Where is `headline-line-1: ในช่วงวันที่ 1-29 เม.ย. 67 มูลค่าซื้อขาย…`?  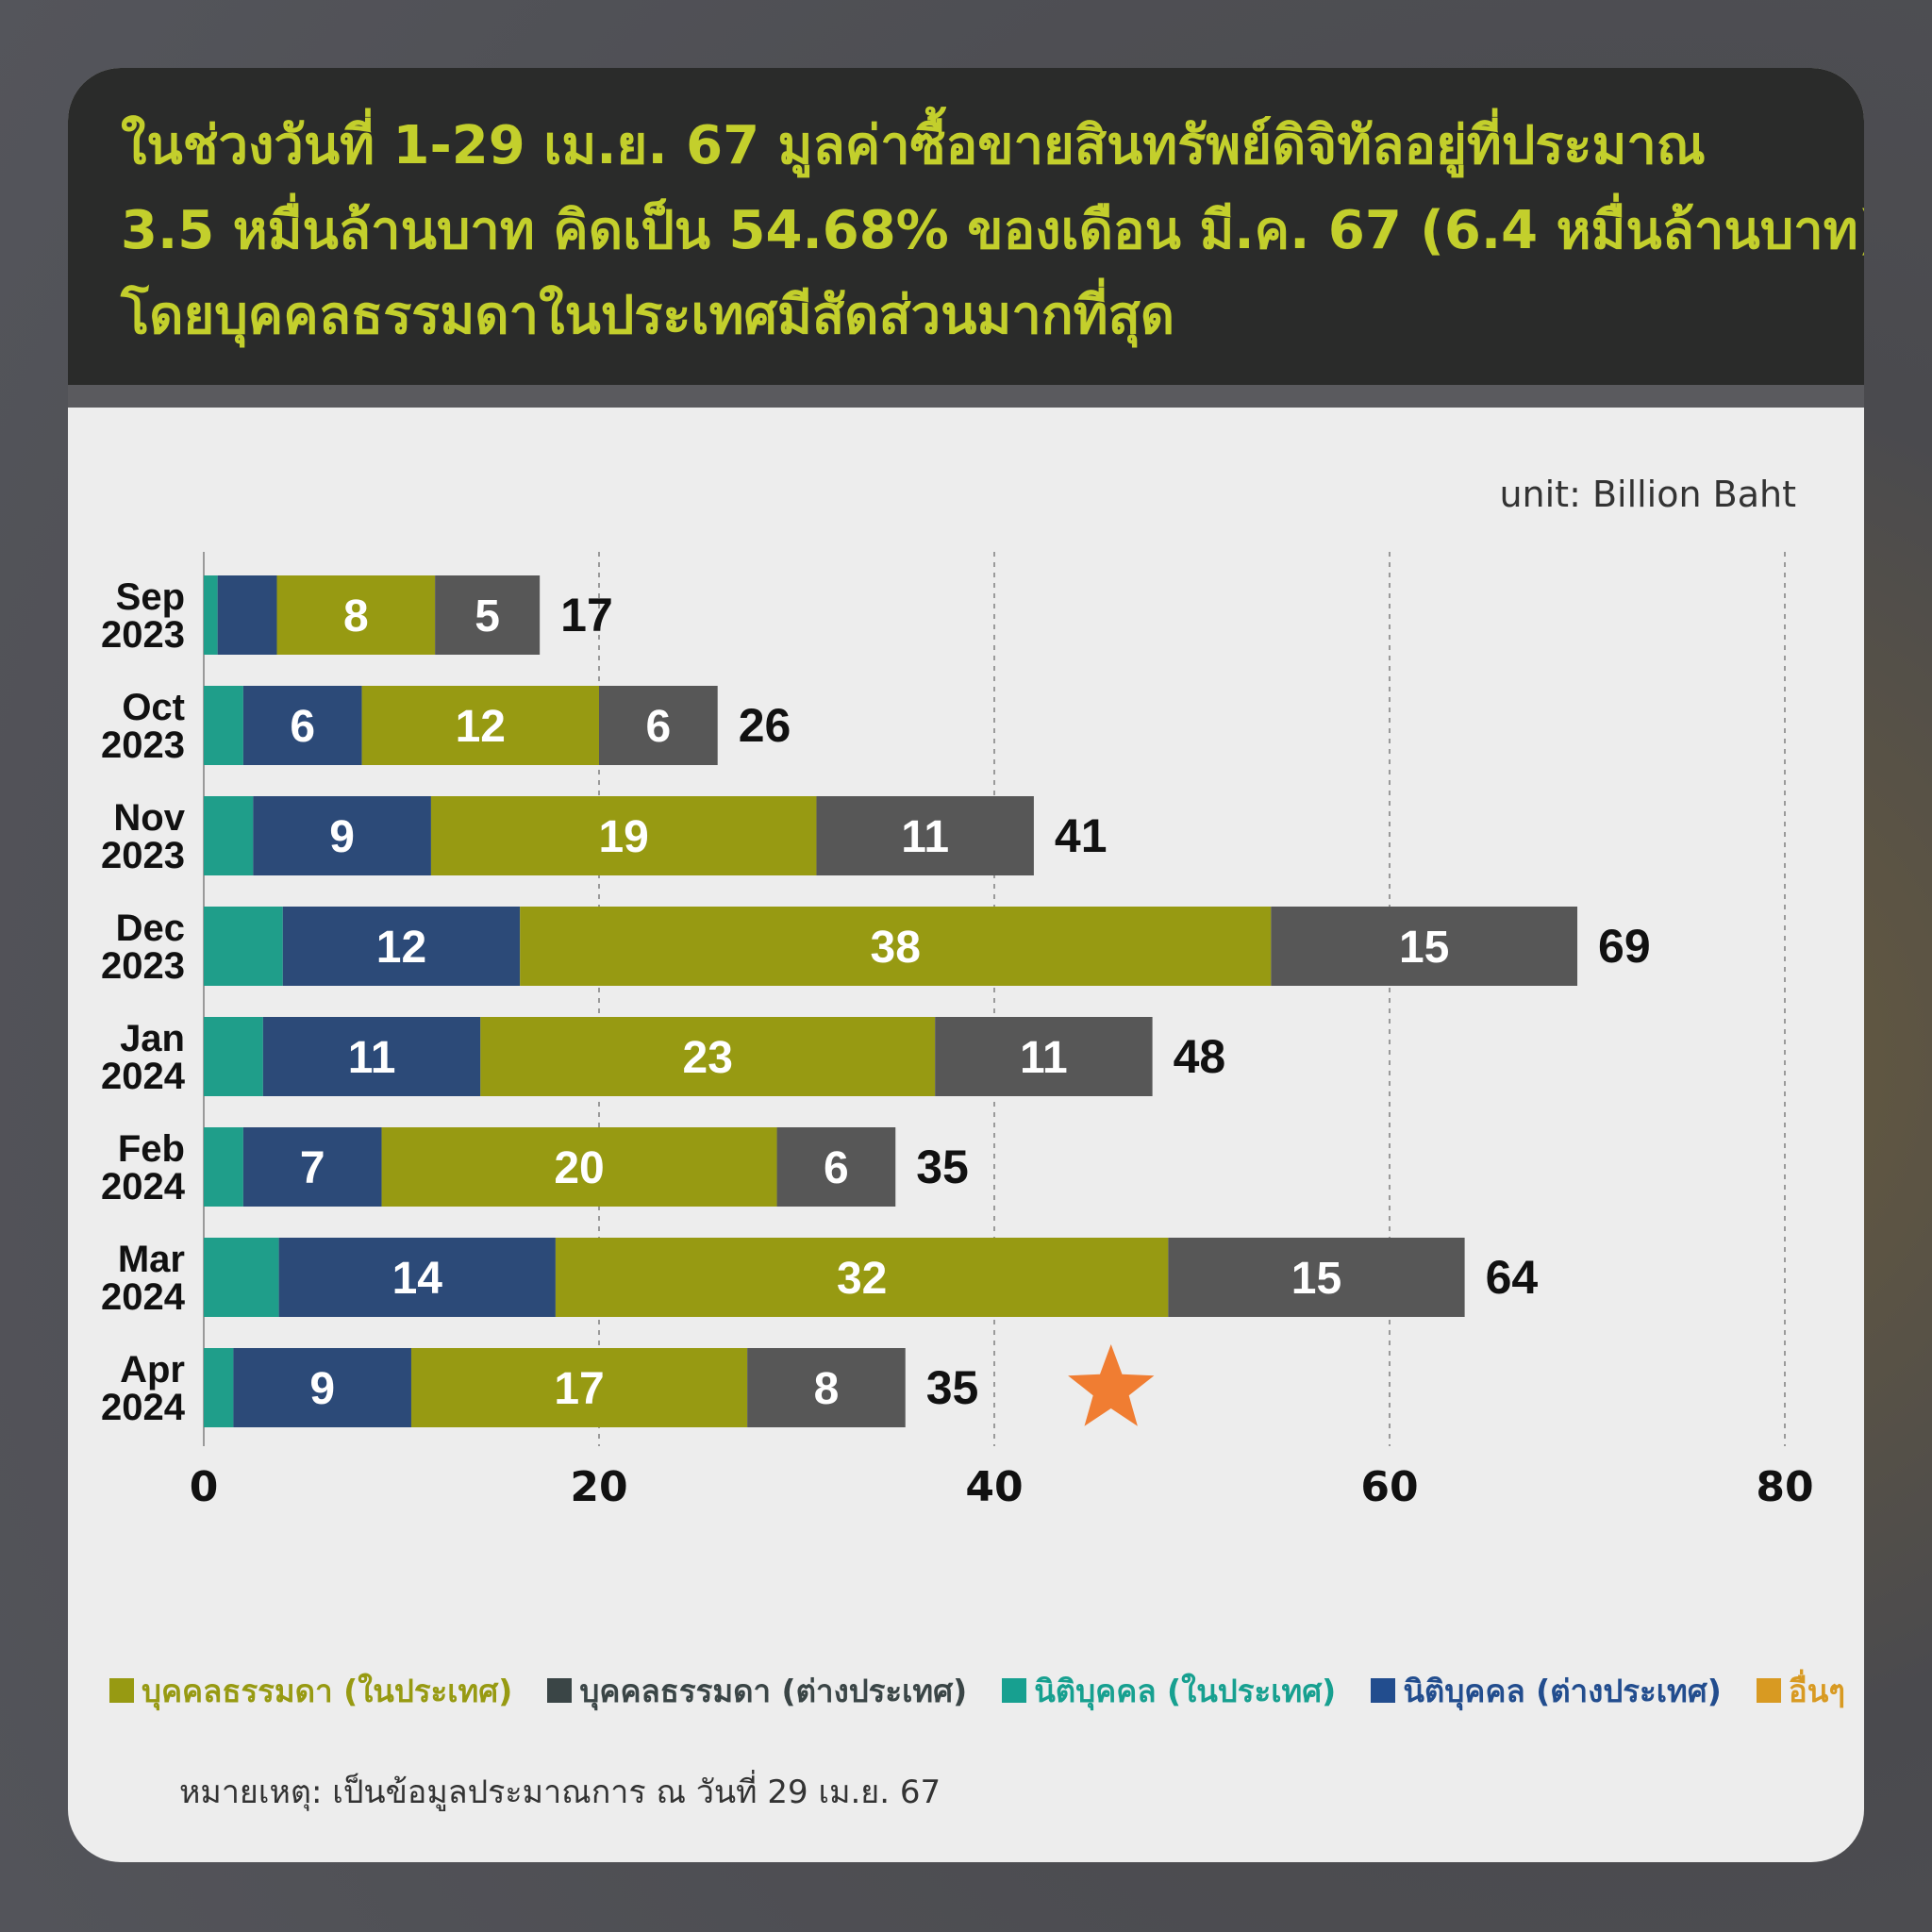
headline-line-1: ในช่วงวันที่ 1-29 เม.ย. 67 มูลค่าซื้อขาย… is located at coordinates (914, 145).